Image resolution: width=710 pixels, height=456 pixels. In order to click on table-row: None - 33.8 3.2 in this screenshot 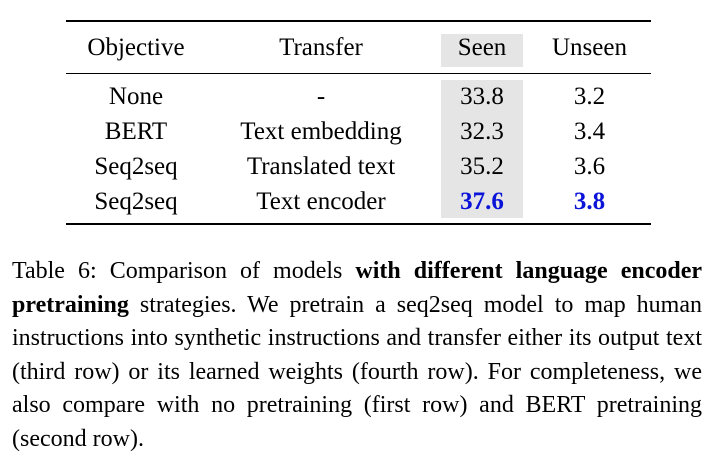, I will do `click(358, 93)`.